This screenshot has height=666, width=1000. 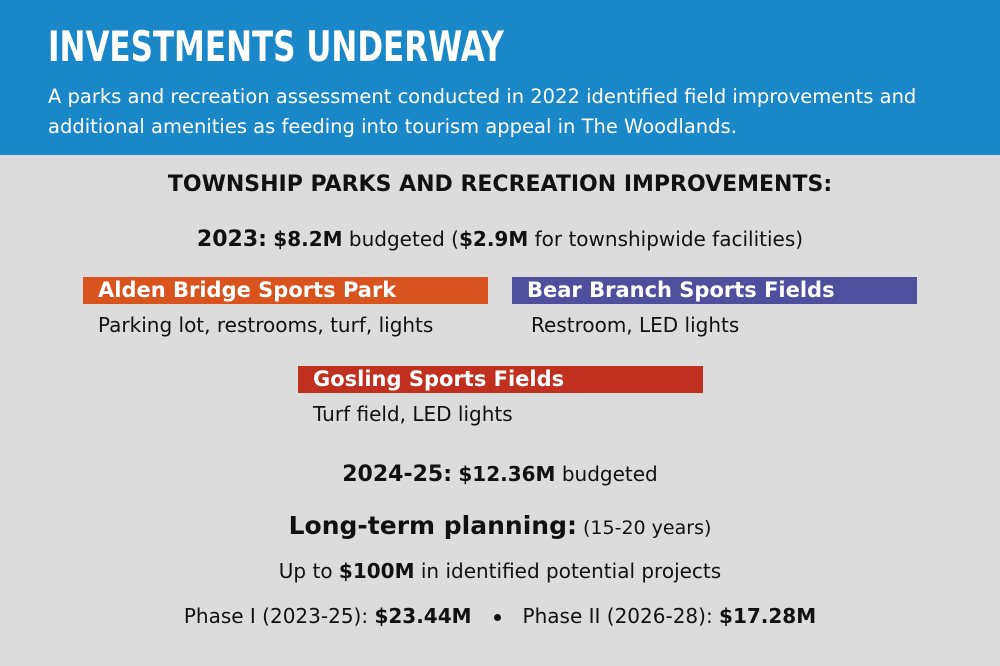 I want to click on label: 2024-25:, so click(x=397, y=474).